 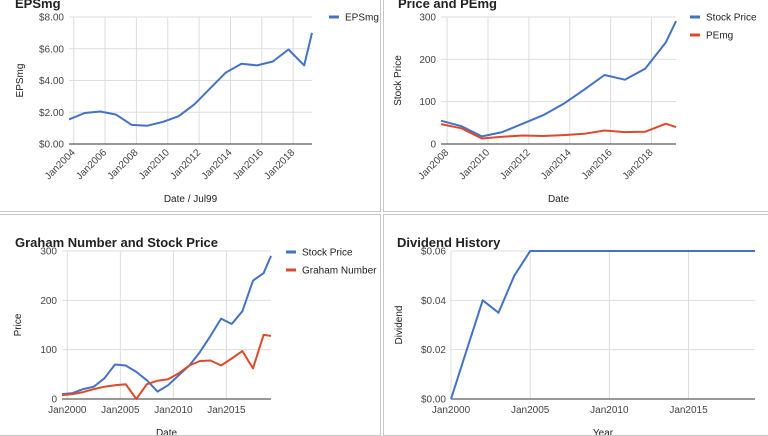 I want to click on y-tick-label: $0.06, so click(x=433, y=252).